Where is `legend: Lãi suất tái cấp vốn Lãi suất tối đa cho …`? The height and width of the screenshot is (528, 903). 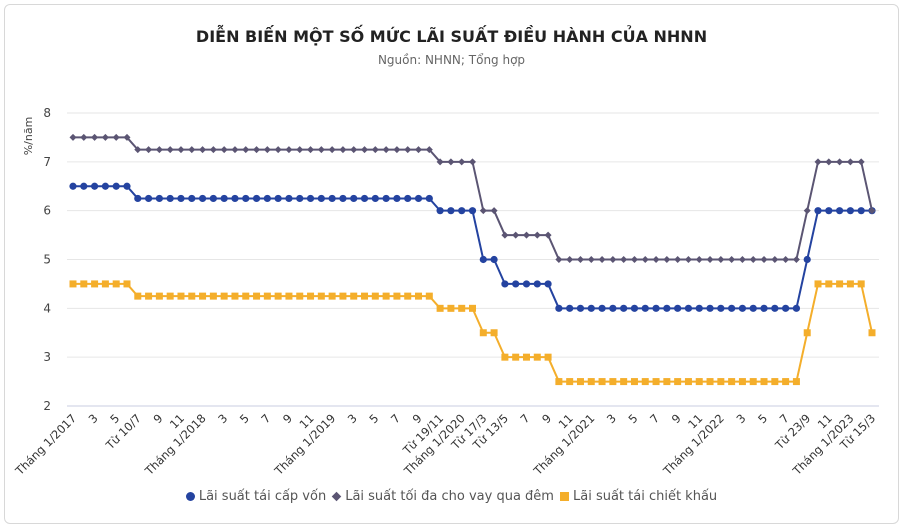 legend: Lãi suất tái cấp vốn Lãi suất tối đa cho … is located at coordinates (451, 496).